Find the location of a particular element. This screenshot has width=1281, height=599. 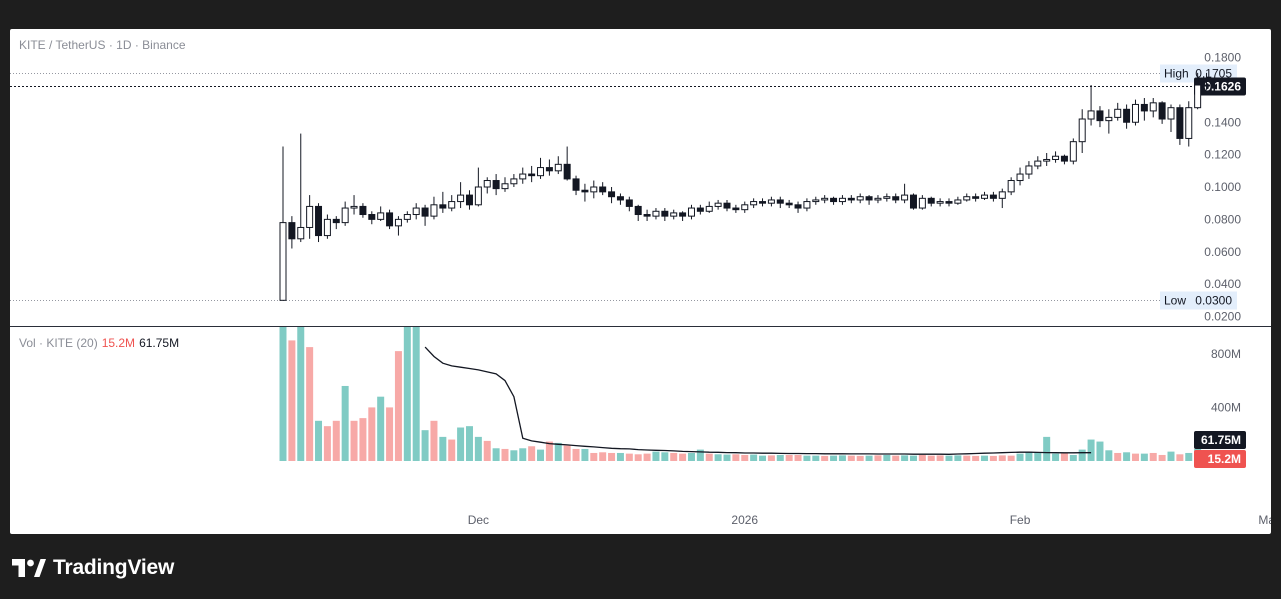

volume-legend-value-red: 15.2M is located at coordinates (118, 343).